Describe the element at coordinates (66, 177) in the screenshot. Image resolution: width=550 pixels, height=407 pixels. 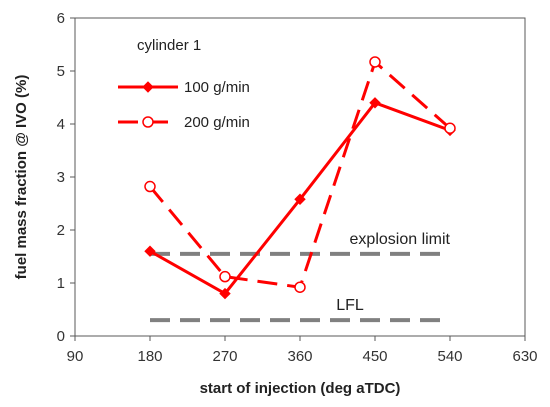
I see `y-axis: 0 1 2 3 4 5 6` at that location.